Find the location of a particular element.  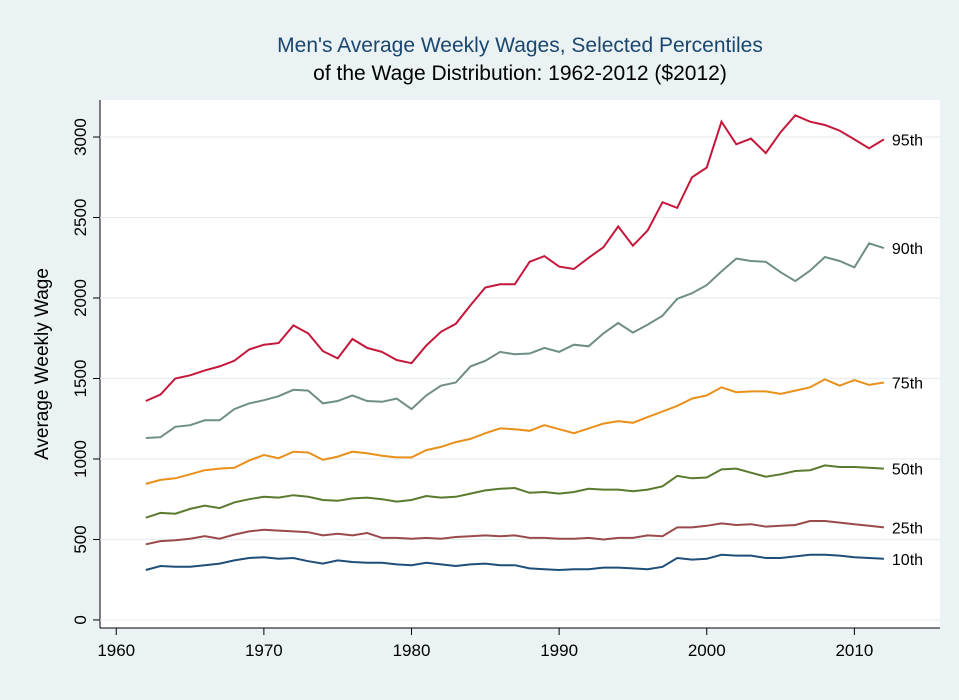

y-tick-label: 500 is located at coordinates (80, 539).